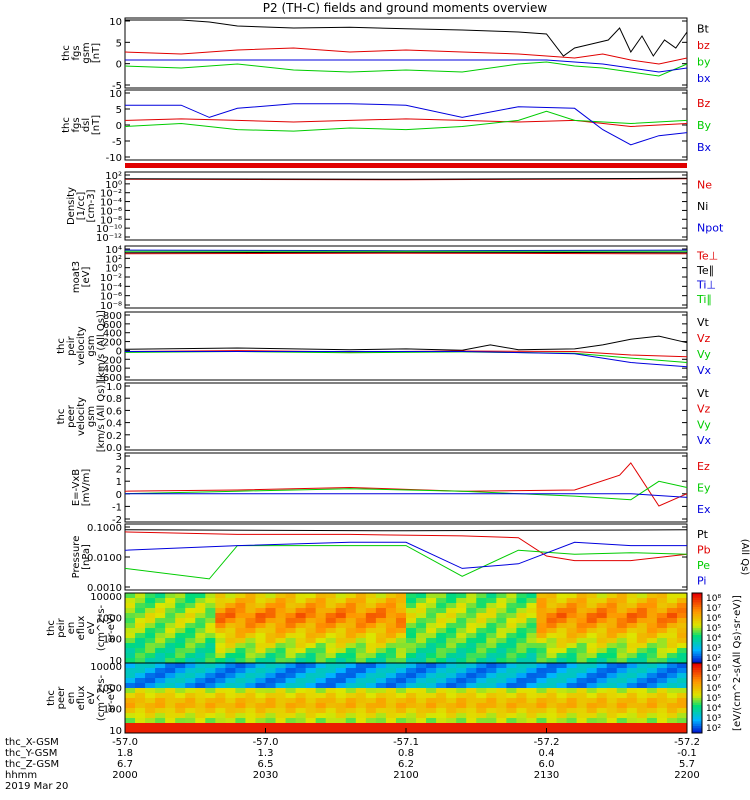 The image size is (750, 800). Describe the element at coordinates (114, 411) in the screenshot. I see `y-tick-label: 0.6` at that location.